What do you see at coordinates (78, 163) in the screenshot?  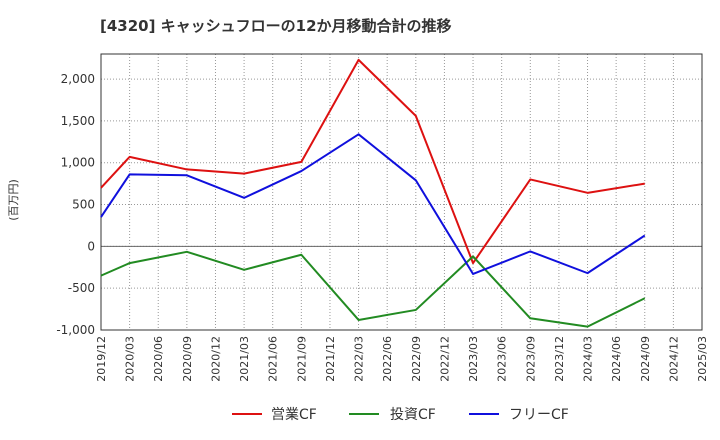 I see `y-tick-label: 1,000` at bounding box center [78, 163].